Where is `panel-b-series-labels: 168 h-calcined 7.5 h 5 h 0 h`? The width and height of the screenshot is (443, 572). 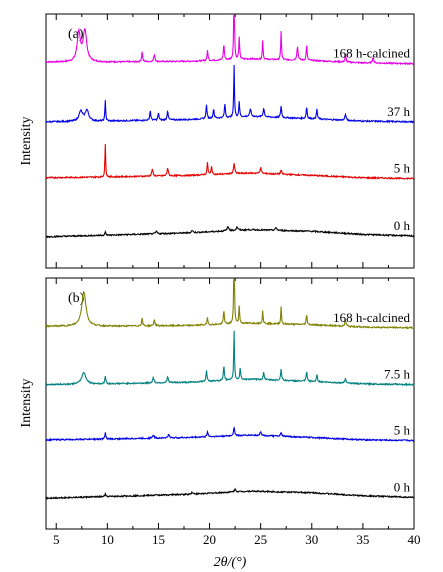 panel-b-series-labels: 168 h-calcined 7.5 h 5 h 0 h is located at coordinates (371, 402).